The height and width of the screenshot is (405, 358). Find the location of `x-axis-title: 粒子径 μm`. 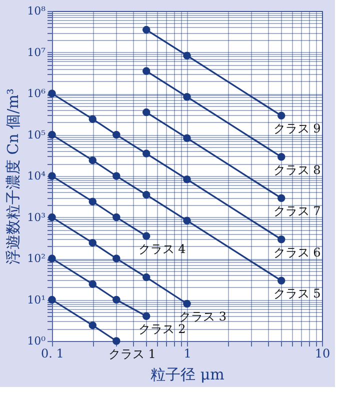

x-axis-title: 粒子径 μm is located at coordinates (187, 375).